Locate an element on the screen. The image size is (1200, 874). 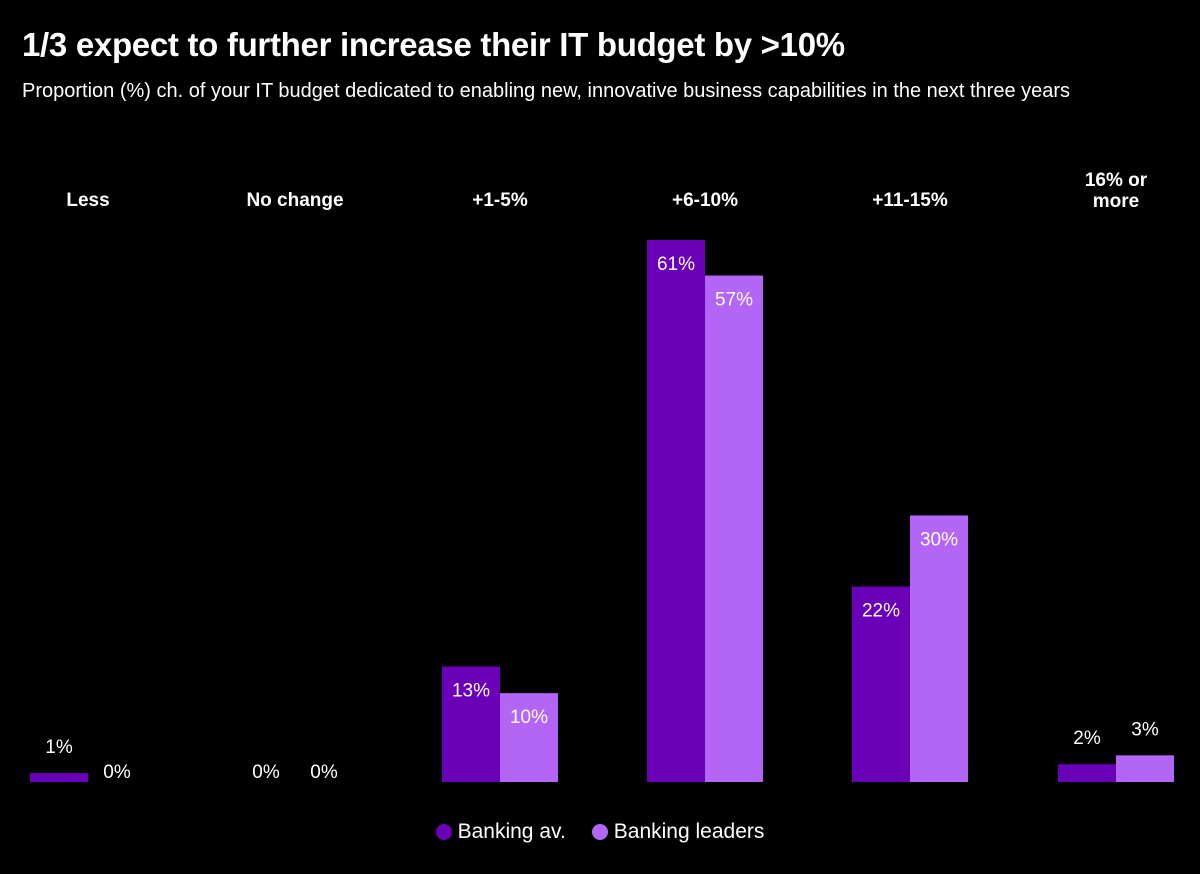
data-label-0-4: 22% is located at coordinates (881, 611).